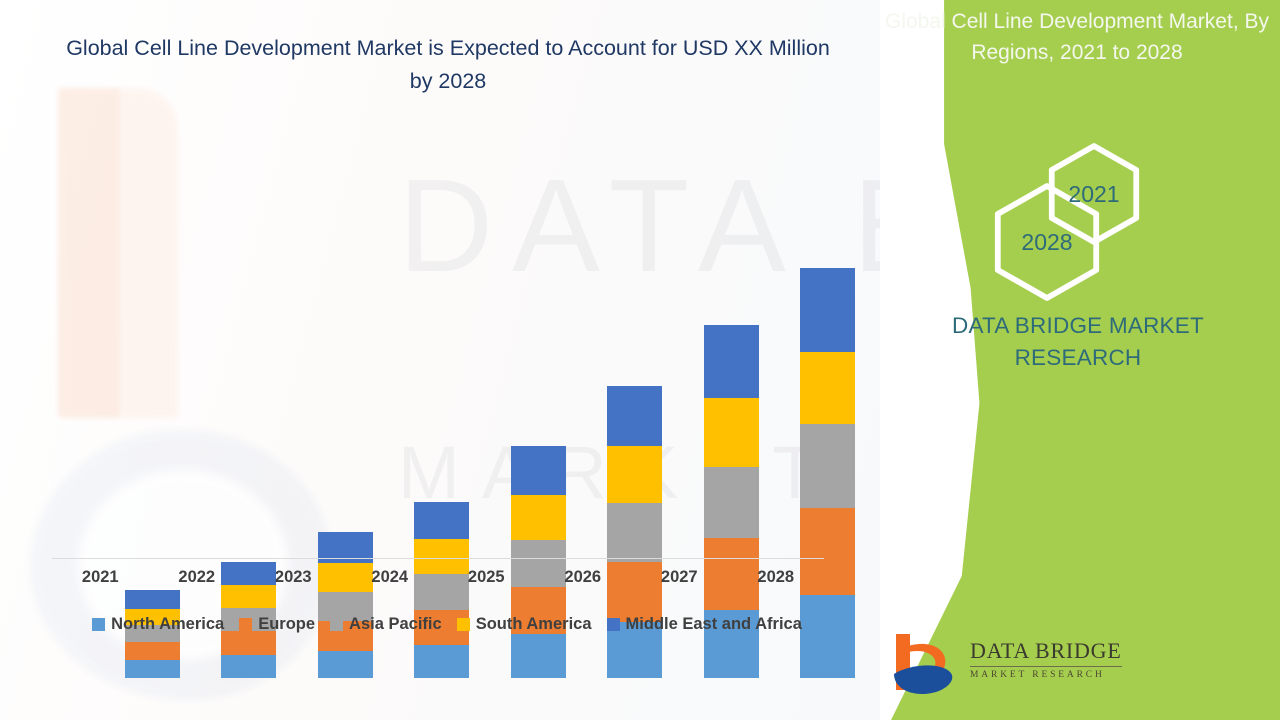  What do you see at coordinates (679, 577) in the screenshot?
I see `x-axis-tick-label: 2027` at bounding box center [679, 577].